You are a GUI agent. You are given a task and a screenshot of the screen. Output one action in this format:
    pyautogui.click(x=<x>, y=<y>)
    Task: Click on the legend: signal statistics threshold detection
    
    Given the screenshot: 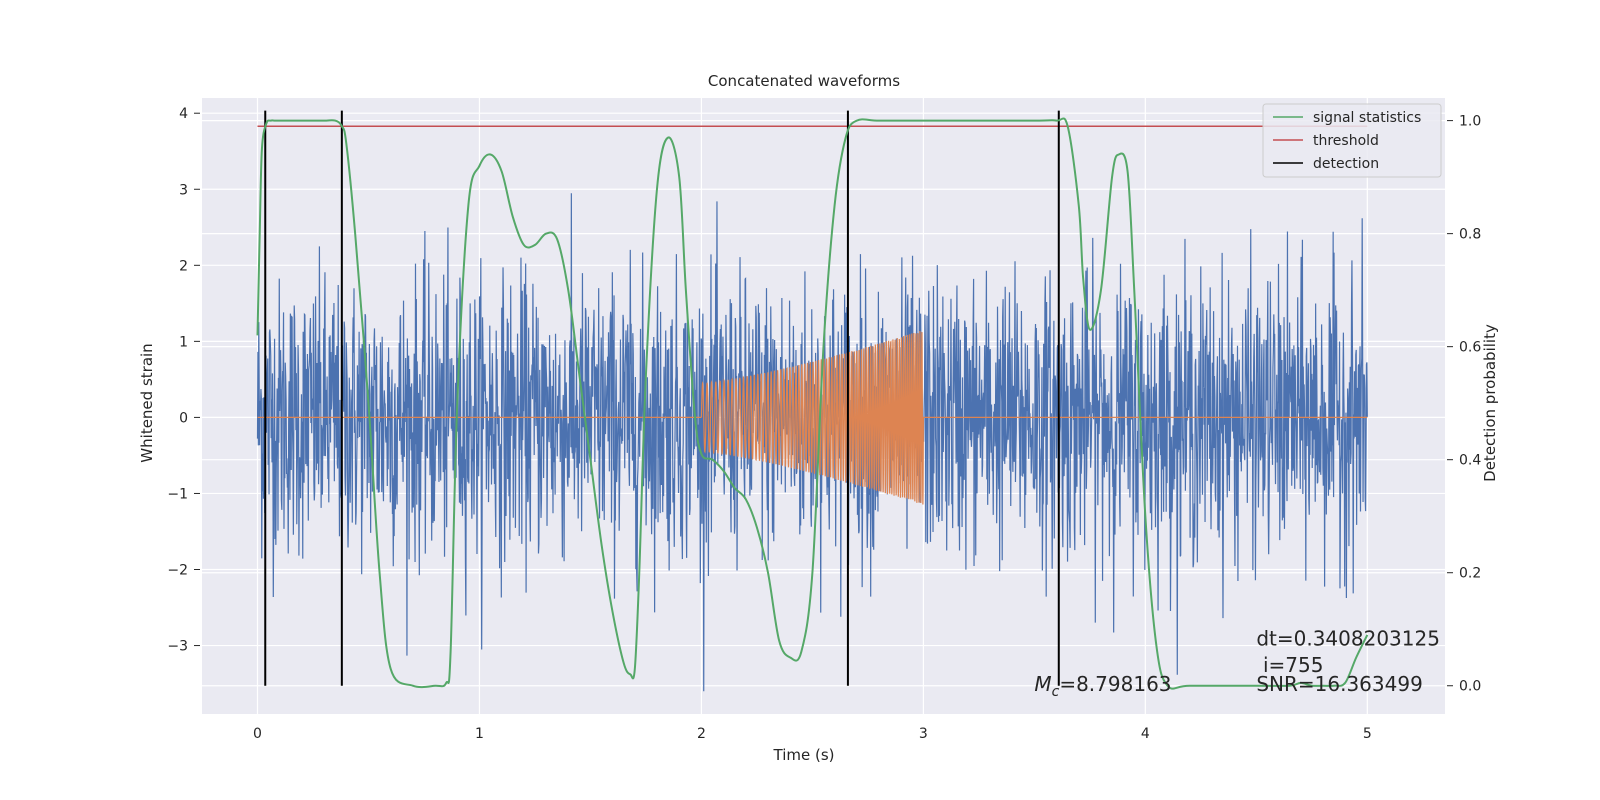 What is the action you would take?
    pyautogui.click(x=1352, y=140)
    